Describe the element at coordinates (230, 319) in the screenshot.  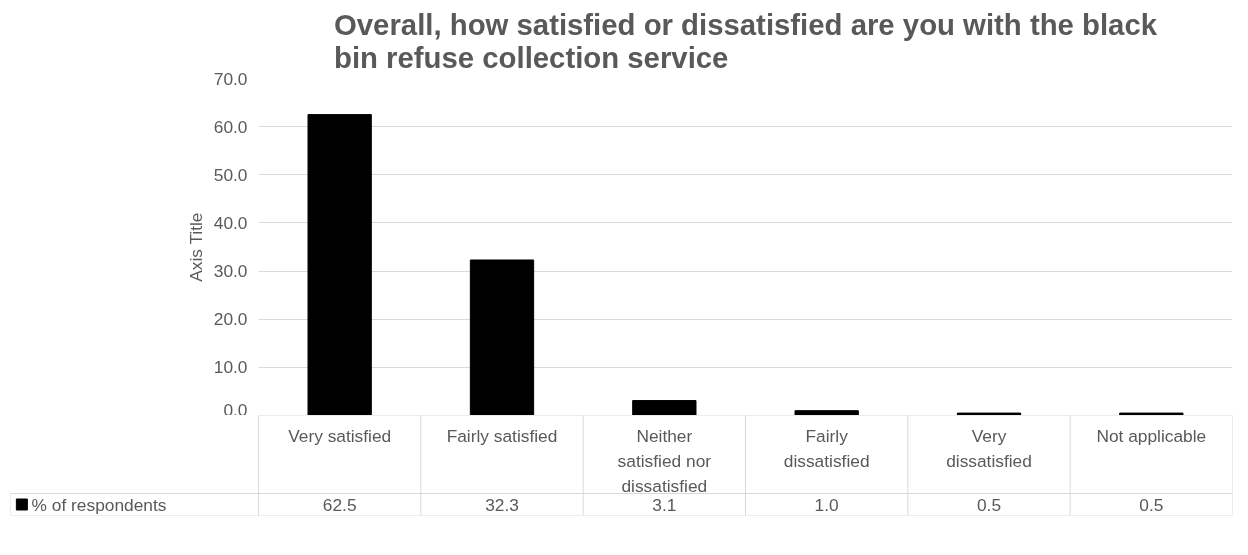
I see `y-tick-label: 20.0` at that location.